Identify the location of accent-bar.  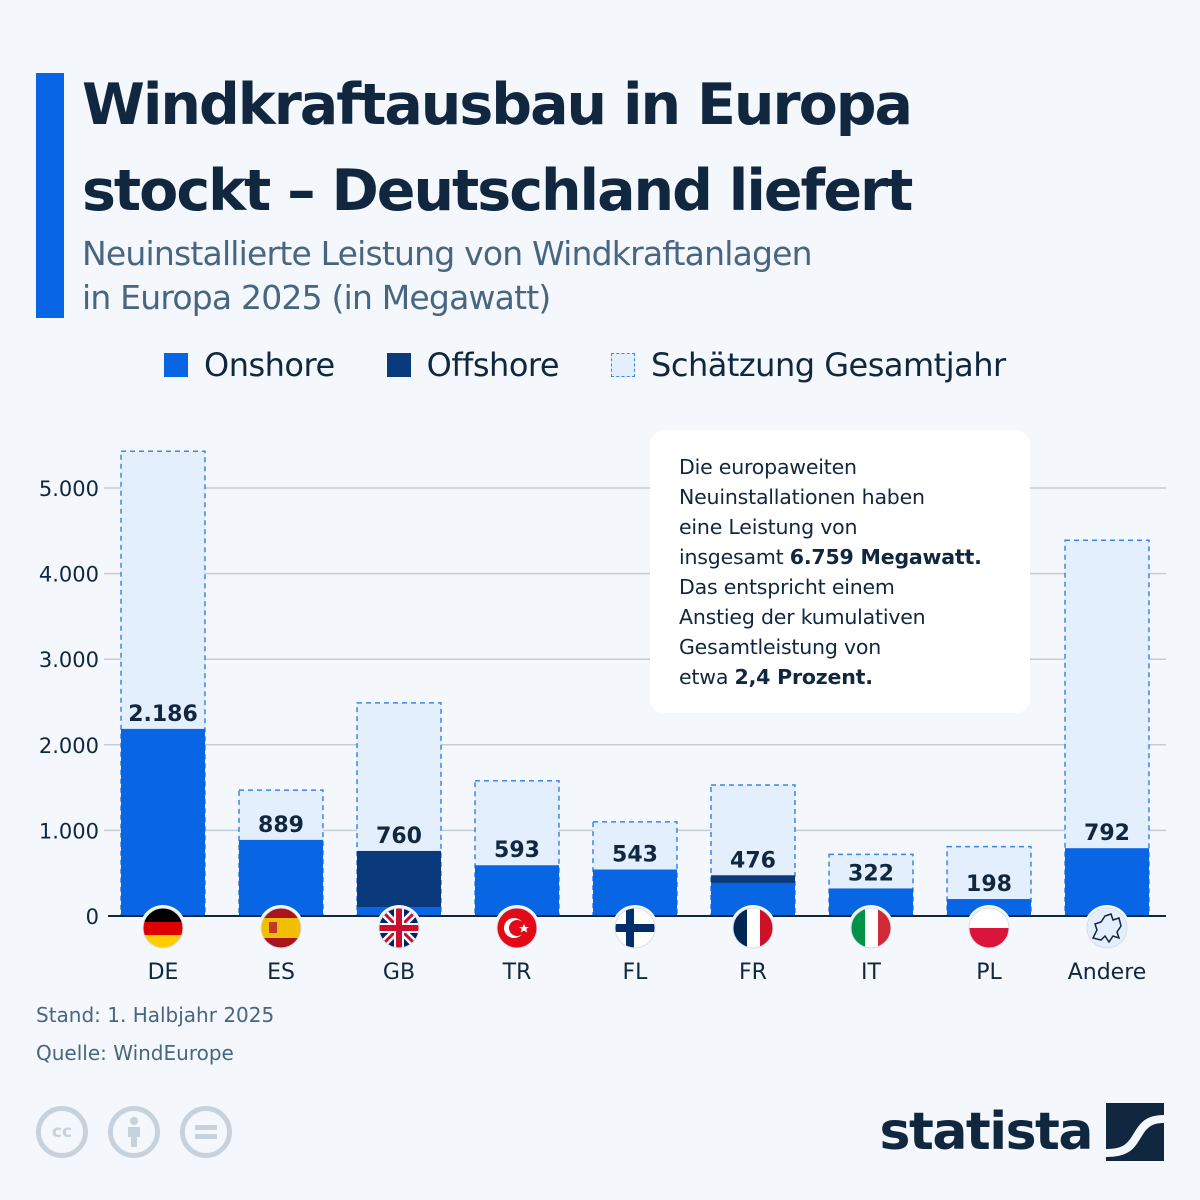
(50, 195).